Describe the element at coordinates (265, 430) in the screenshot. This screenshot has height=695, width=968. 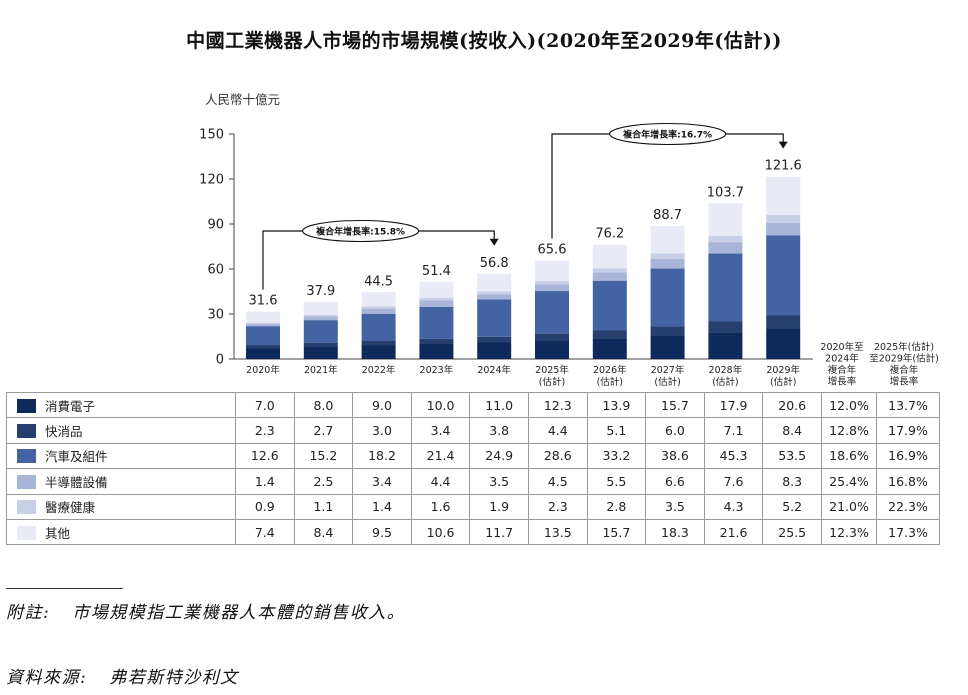
I see `value-cell: 2.3` at that location.